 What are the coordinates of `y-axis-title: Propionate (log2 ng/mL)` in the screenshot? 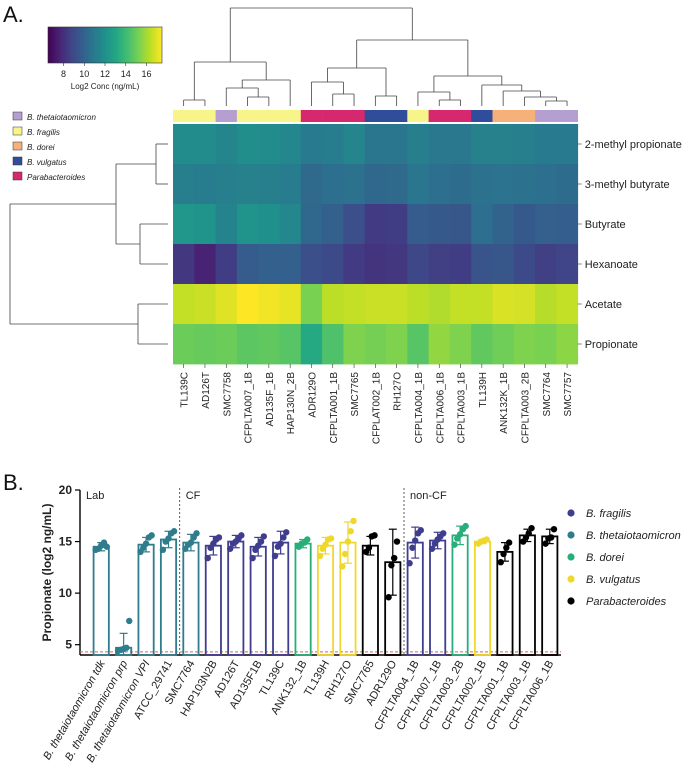 It's located at (47, 573).